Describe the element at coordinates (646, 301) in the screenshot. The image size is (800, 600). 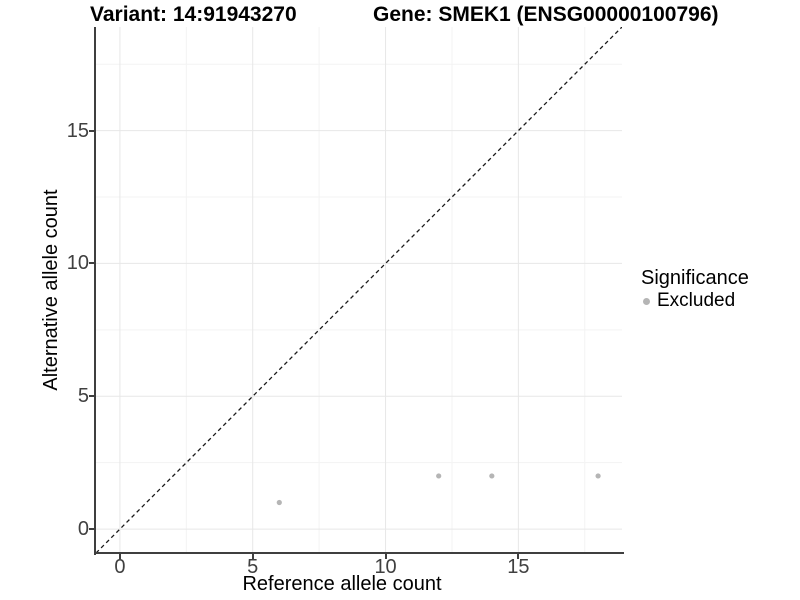
I see `excluded-point-swatch-icon` at that location.